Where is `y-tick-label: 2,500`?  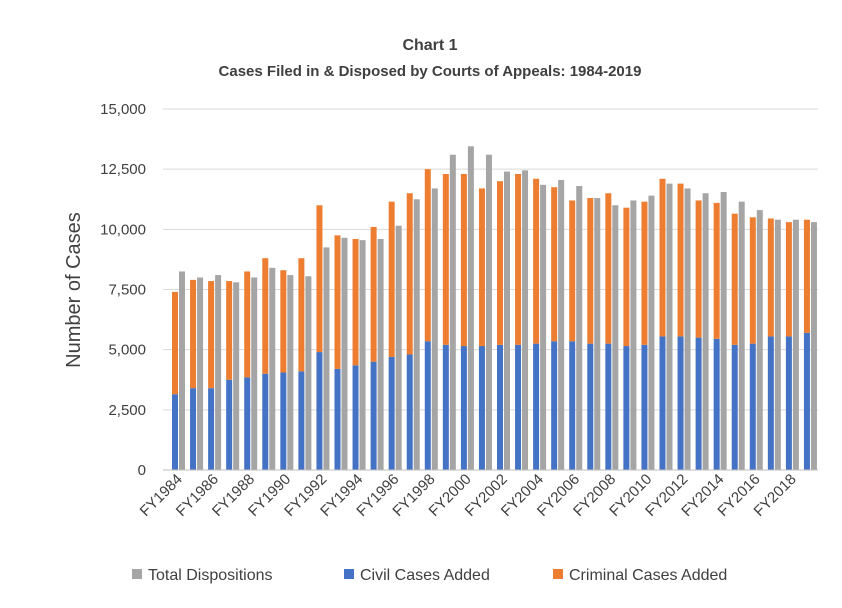 y-tick-label: 2,500 is located at coordinates (127, 410).